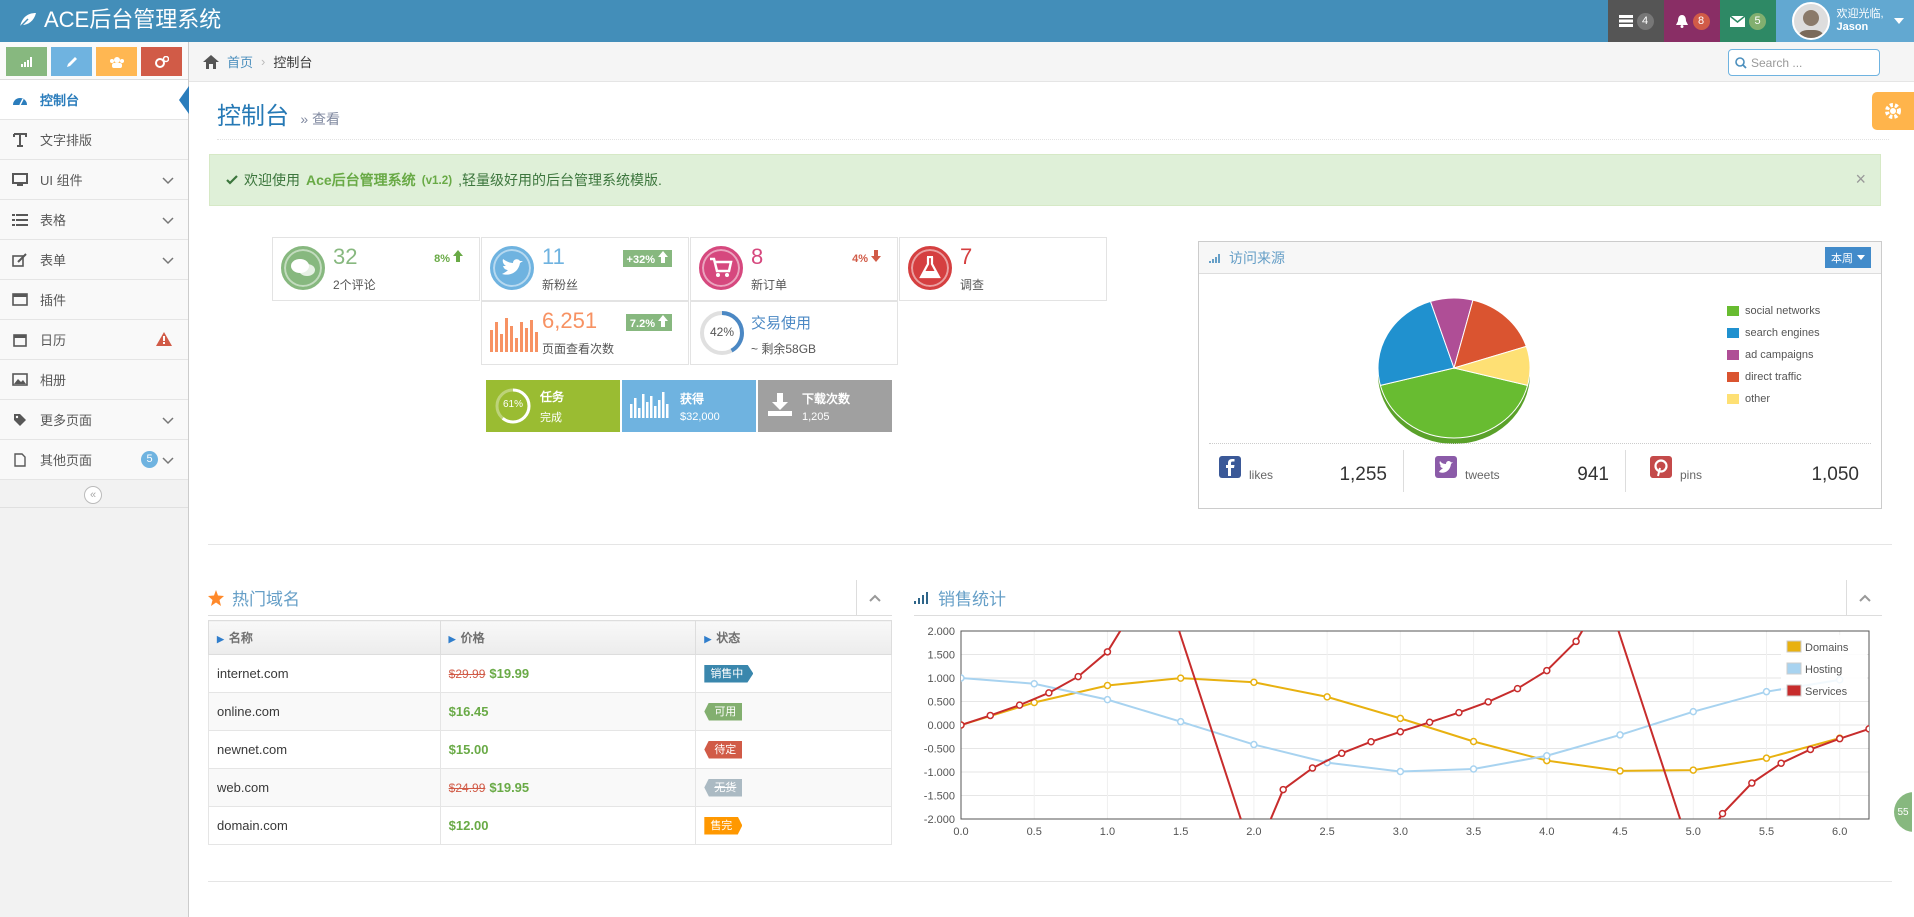 The height and width of the screenshot is (917, 1914). I want to click on x-tick-label: 4.0, so click(1546, 832).